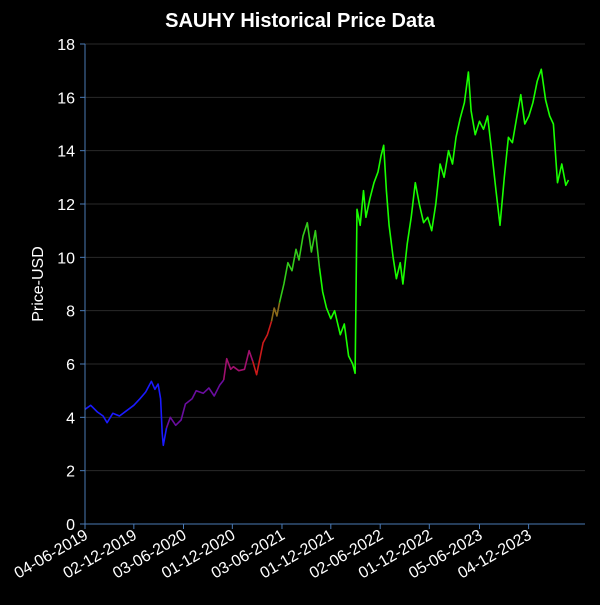 Image resolution: width=600 pixels, height=605 pixels. Describe the element at coordinates (300, 21) in the screenshot. I see `chart-title: SAUHY Historical Price Data` at that location.